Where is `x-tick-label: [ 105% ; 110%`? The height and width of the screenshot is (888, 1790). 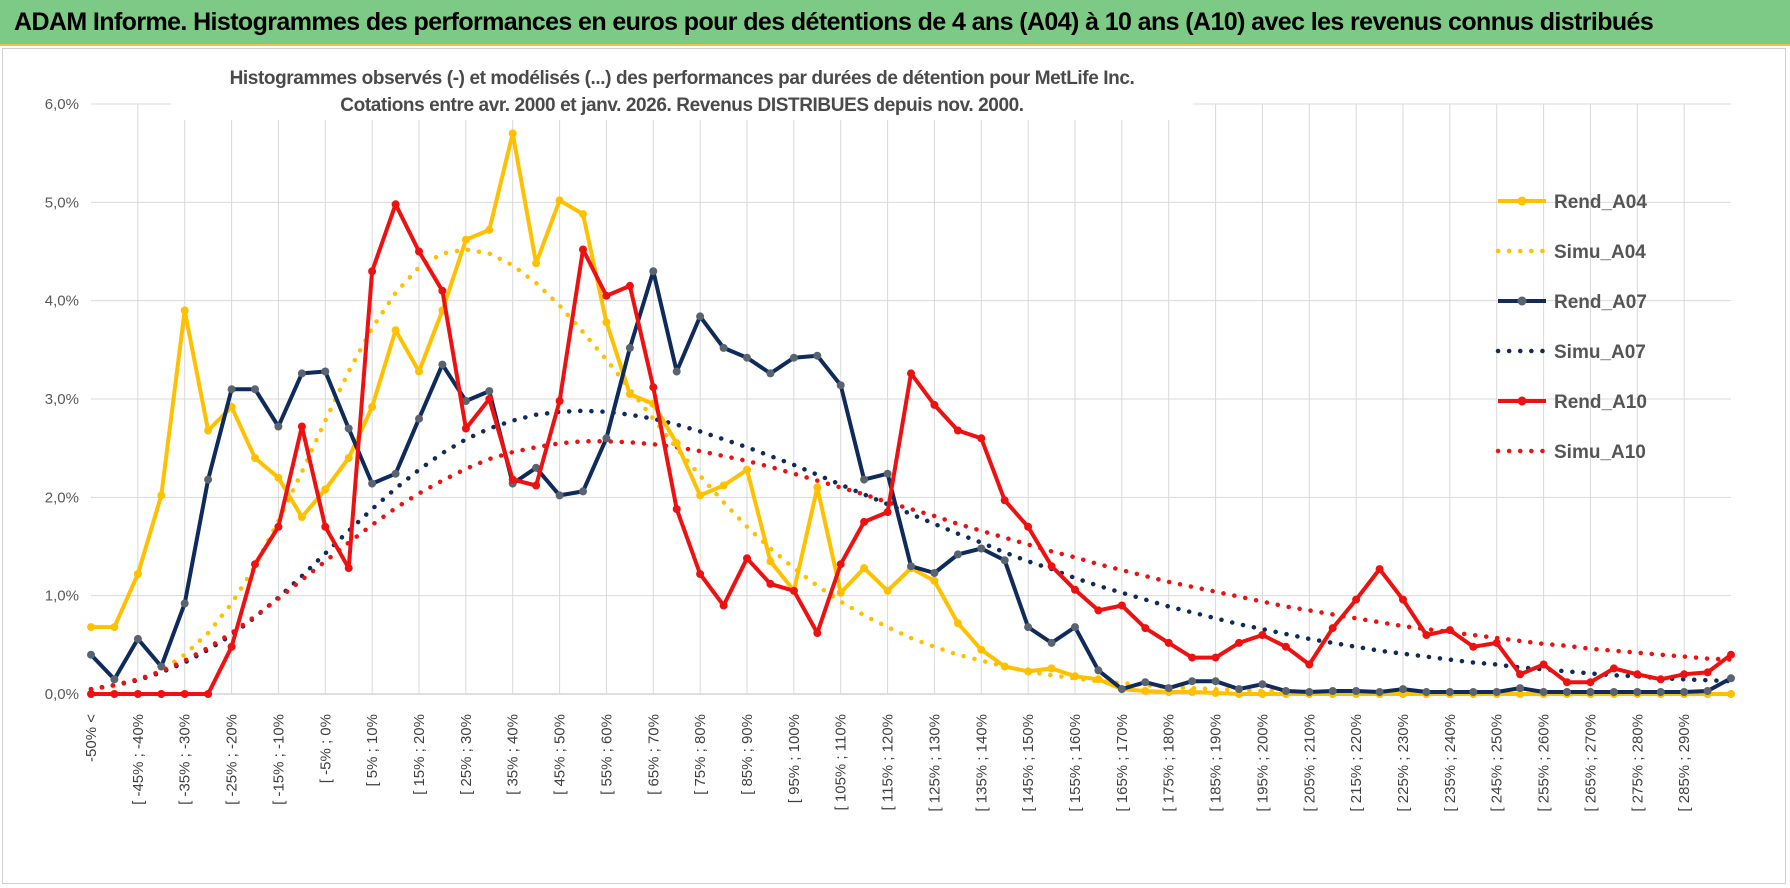 x-tick-label: [ 105% ; 110% is located at coordinates (841, 762).